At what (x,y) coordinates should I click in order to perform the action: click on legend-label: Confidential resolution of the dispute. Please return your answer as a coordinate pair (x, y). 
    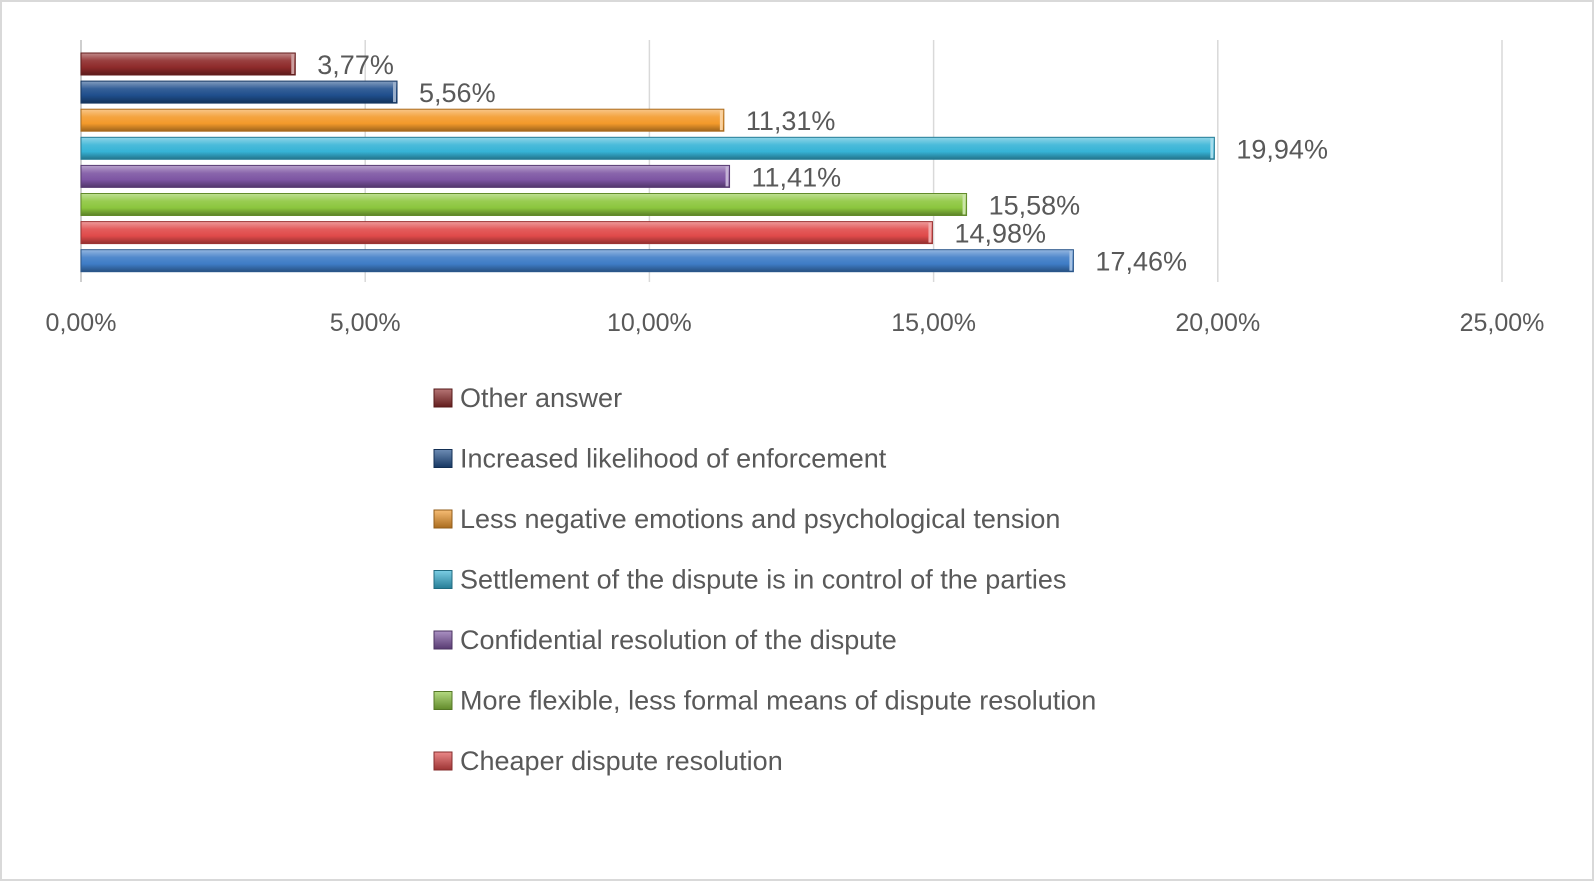
    Looking at the image, I should click on (678, 640).